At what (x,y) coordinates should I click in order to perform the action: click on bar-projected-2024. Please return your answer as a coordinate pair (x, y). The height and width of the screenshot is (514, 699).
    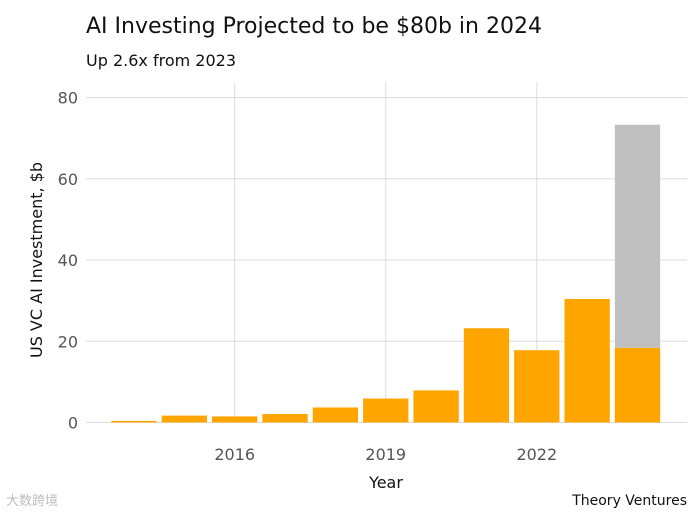
    Looking at the image, I should click on (637, 236).